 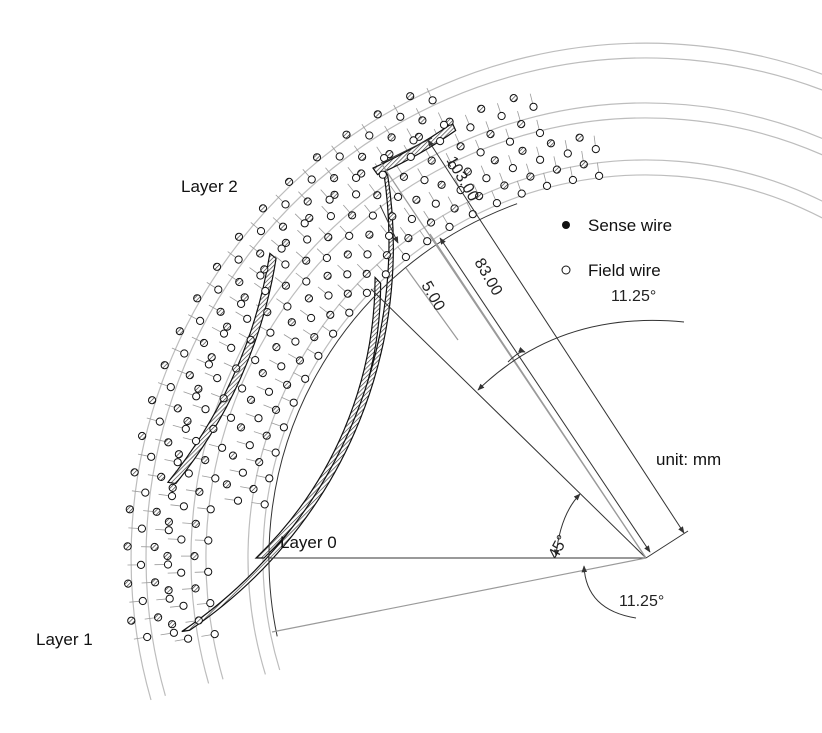 I want to click on layer-2-inner-wall, so click(x=221, y=368).